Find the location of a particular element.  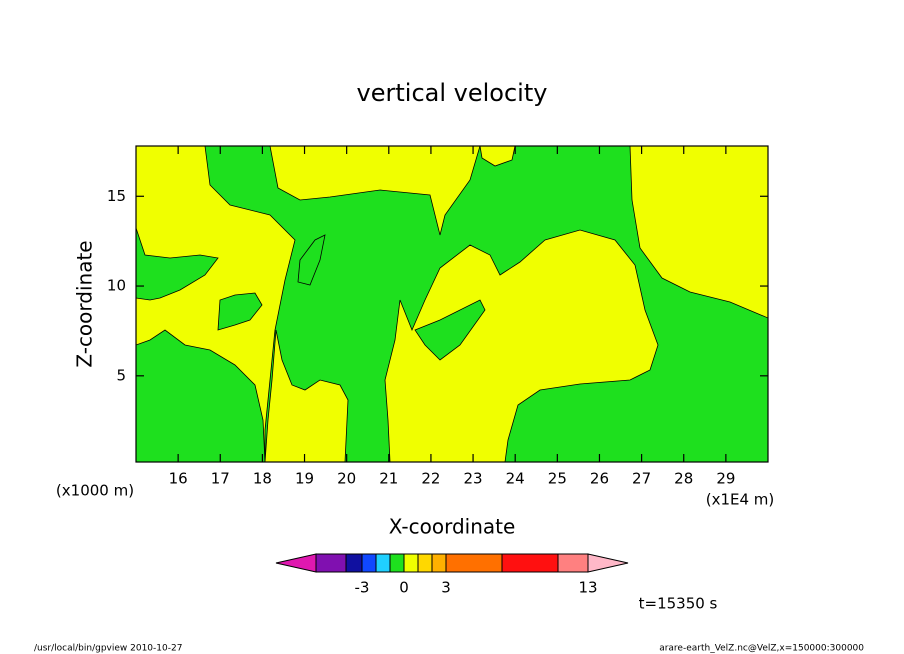

x-tick-label: 23 is located at coordinates (473, 479).